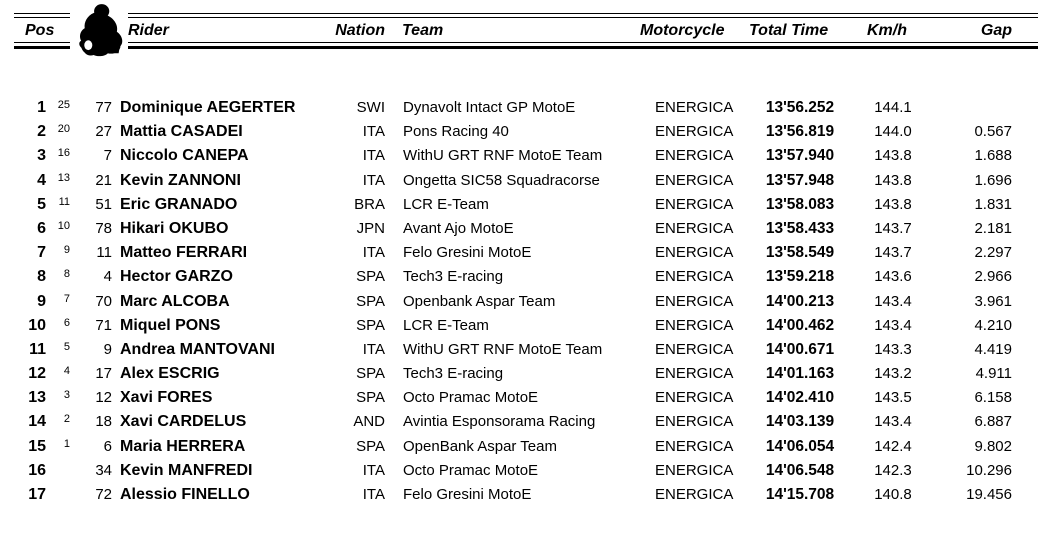 The height and width of the screenshot is (533, 1054). What do you see at coordinates (107, 156) in the screenshot?
I see `rider-number-cell: 7` at bounding box center [107, 156].